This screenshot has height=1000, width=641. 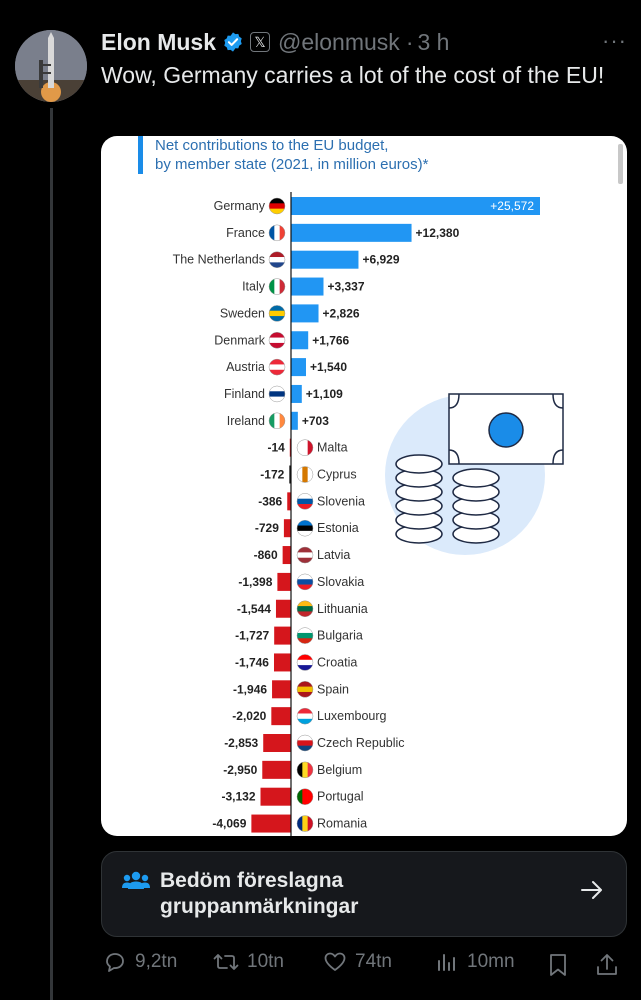 I want to click on like-count: 74tn, so click(x=373, y=961).